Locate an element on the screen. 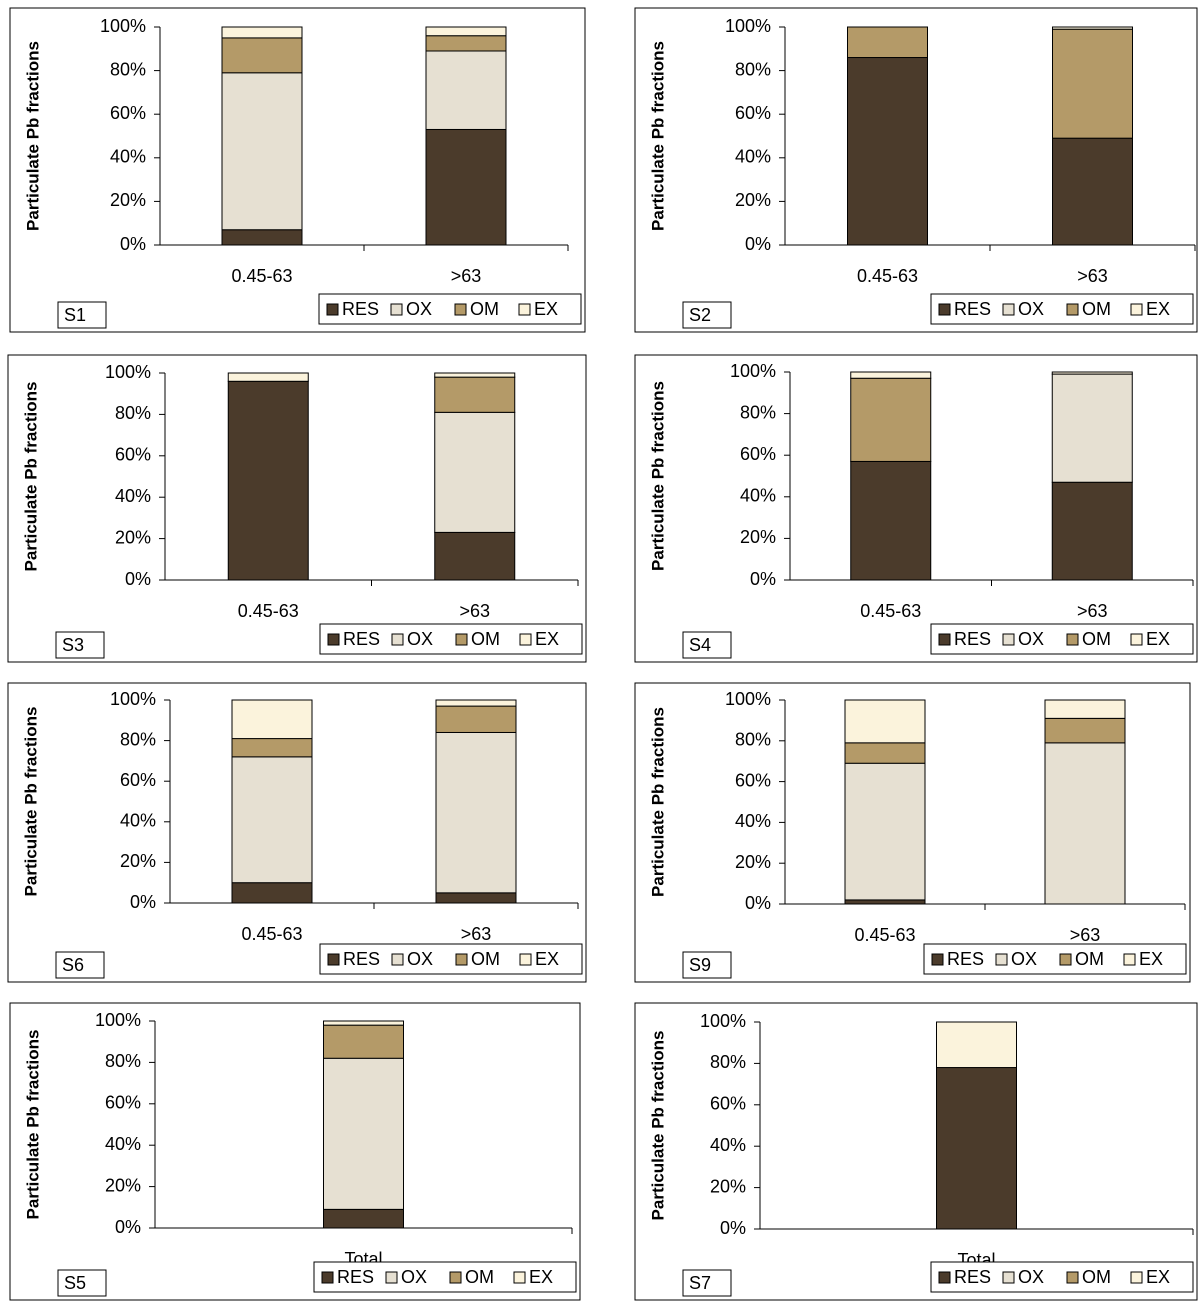 Image resolution: width=1198 pixels, height=1301 pixels. sample-label: S4 is located at coordinates (700, 645).